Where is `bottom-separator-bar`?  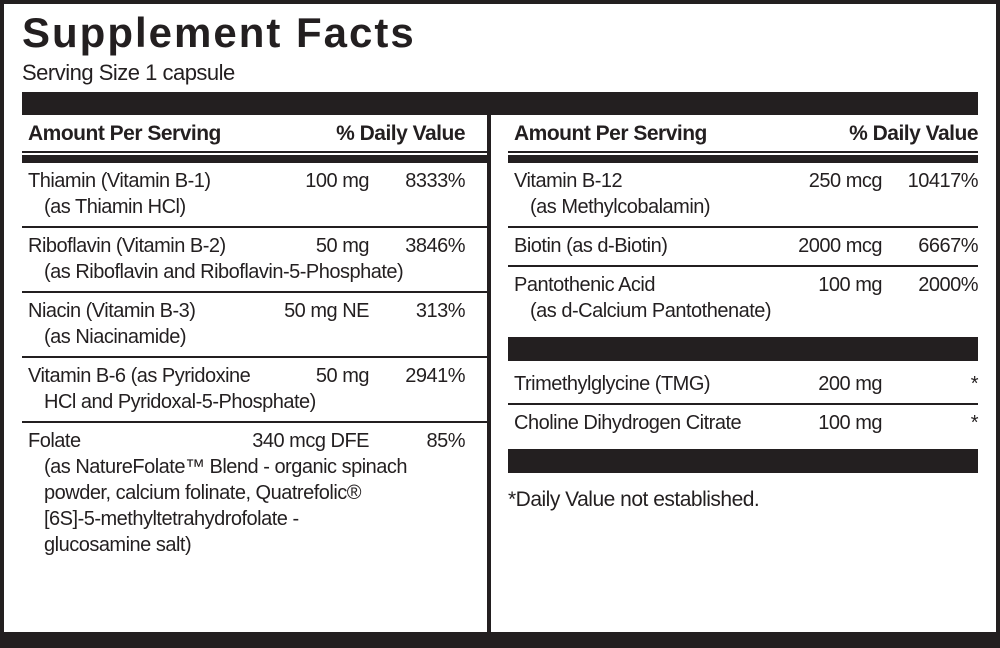 bottom-separator-bar is located at coordinates (500, 638).